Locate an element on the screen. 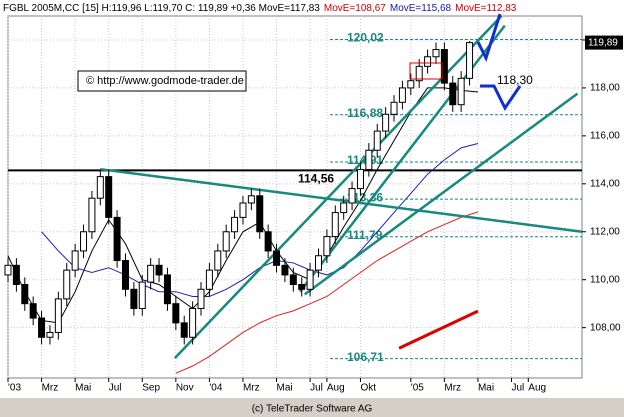 Image resolution: width=624 pixels, height=417 pixels. x-tick-label: '05 is located at coordinates (417, 388).